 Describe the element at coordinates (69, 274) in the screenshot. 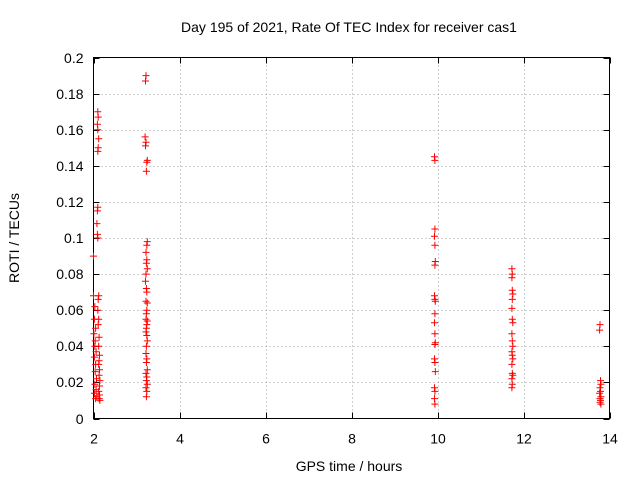

I see `y-tick-label: 0.08` at that location.